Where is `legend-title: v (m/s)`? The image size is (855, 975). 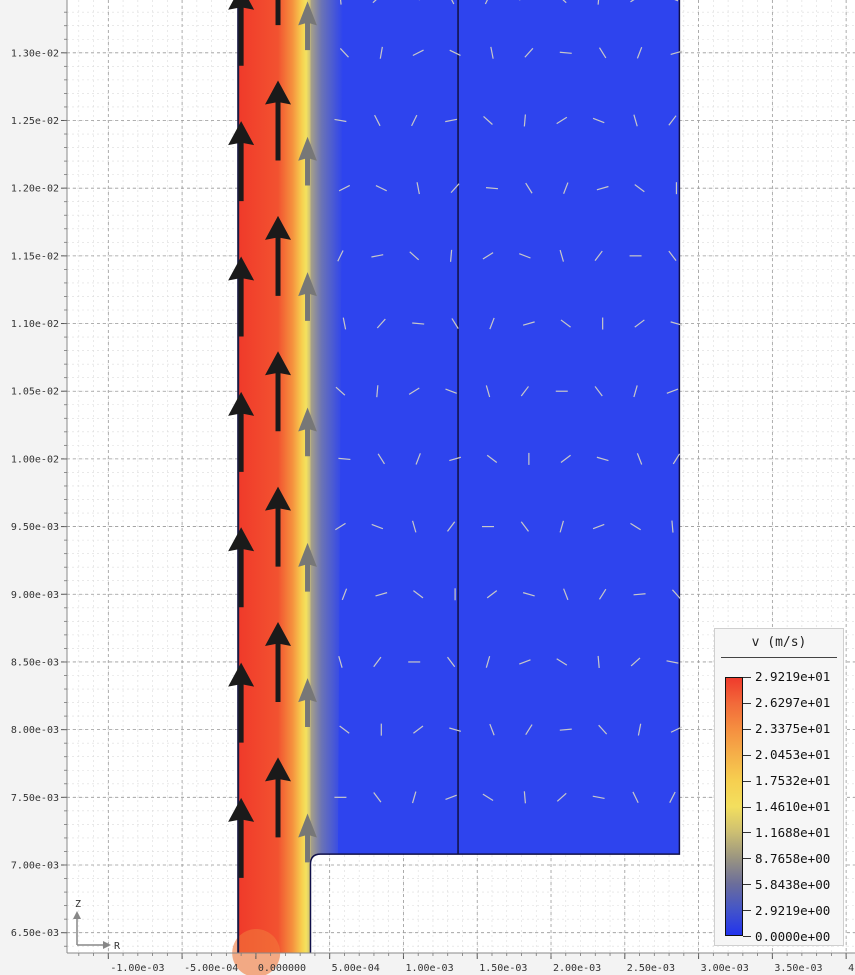 legend-title: v (m/s) is located at coordinates (779, 642).